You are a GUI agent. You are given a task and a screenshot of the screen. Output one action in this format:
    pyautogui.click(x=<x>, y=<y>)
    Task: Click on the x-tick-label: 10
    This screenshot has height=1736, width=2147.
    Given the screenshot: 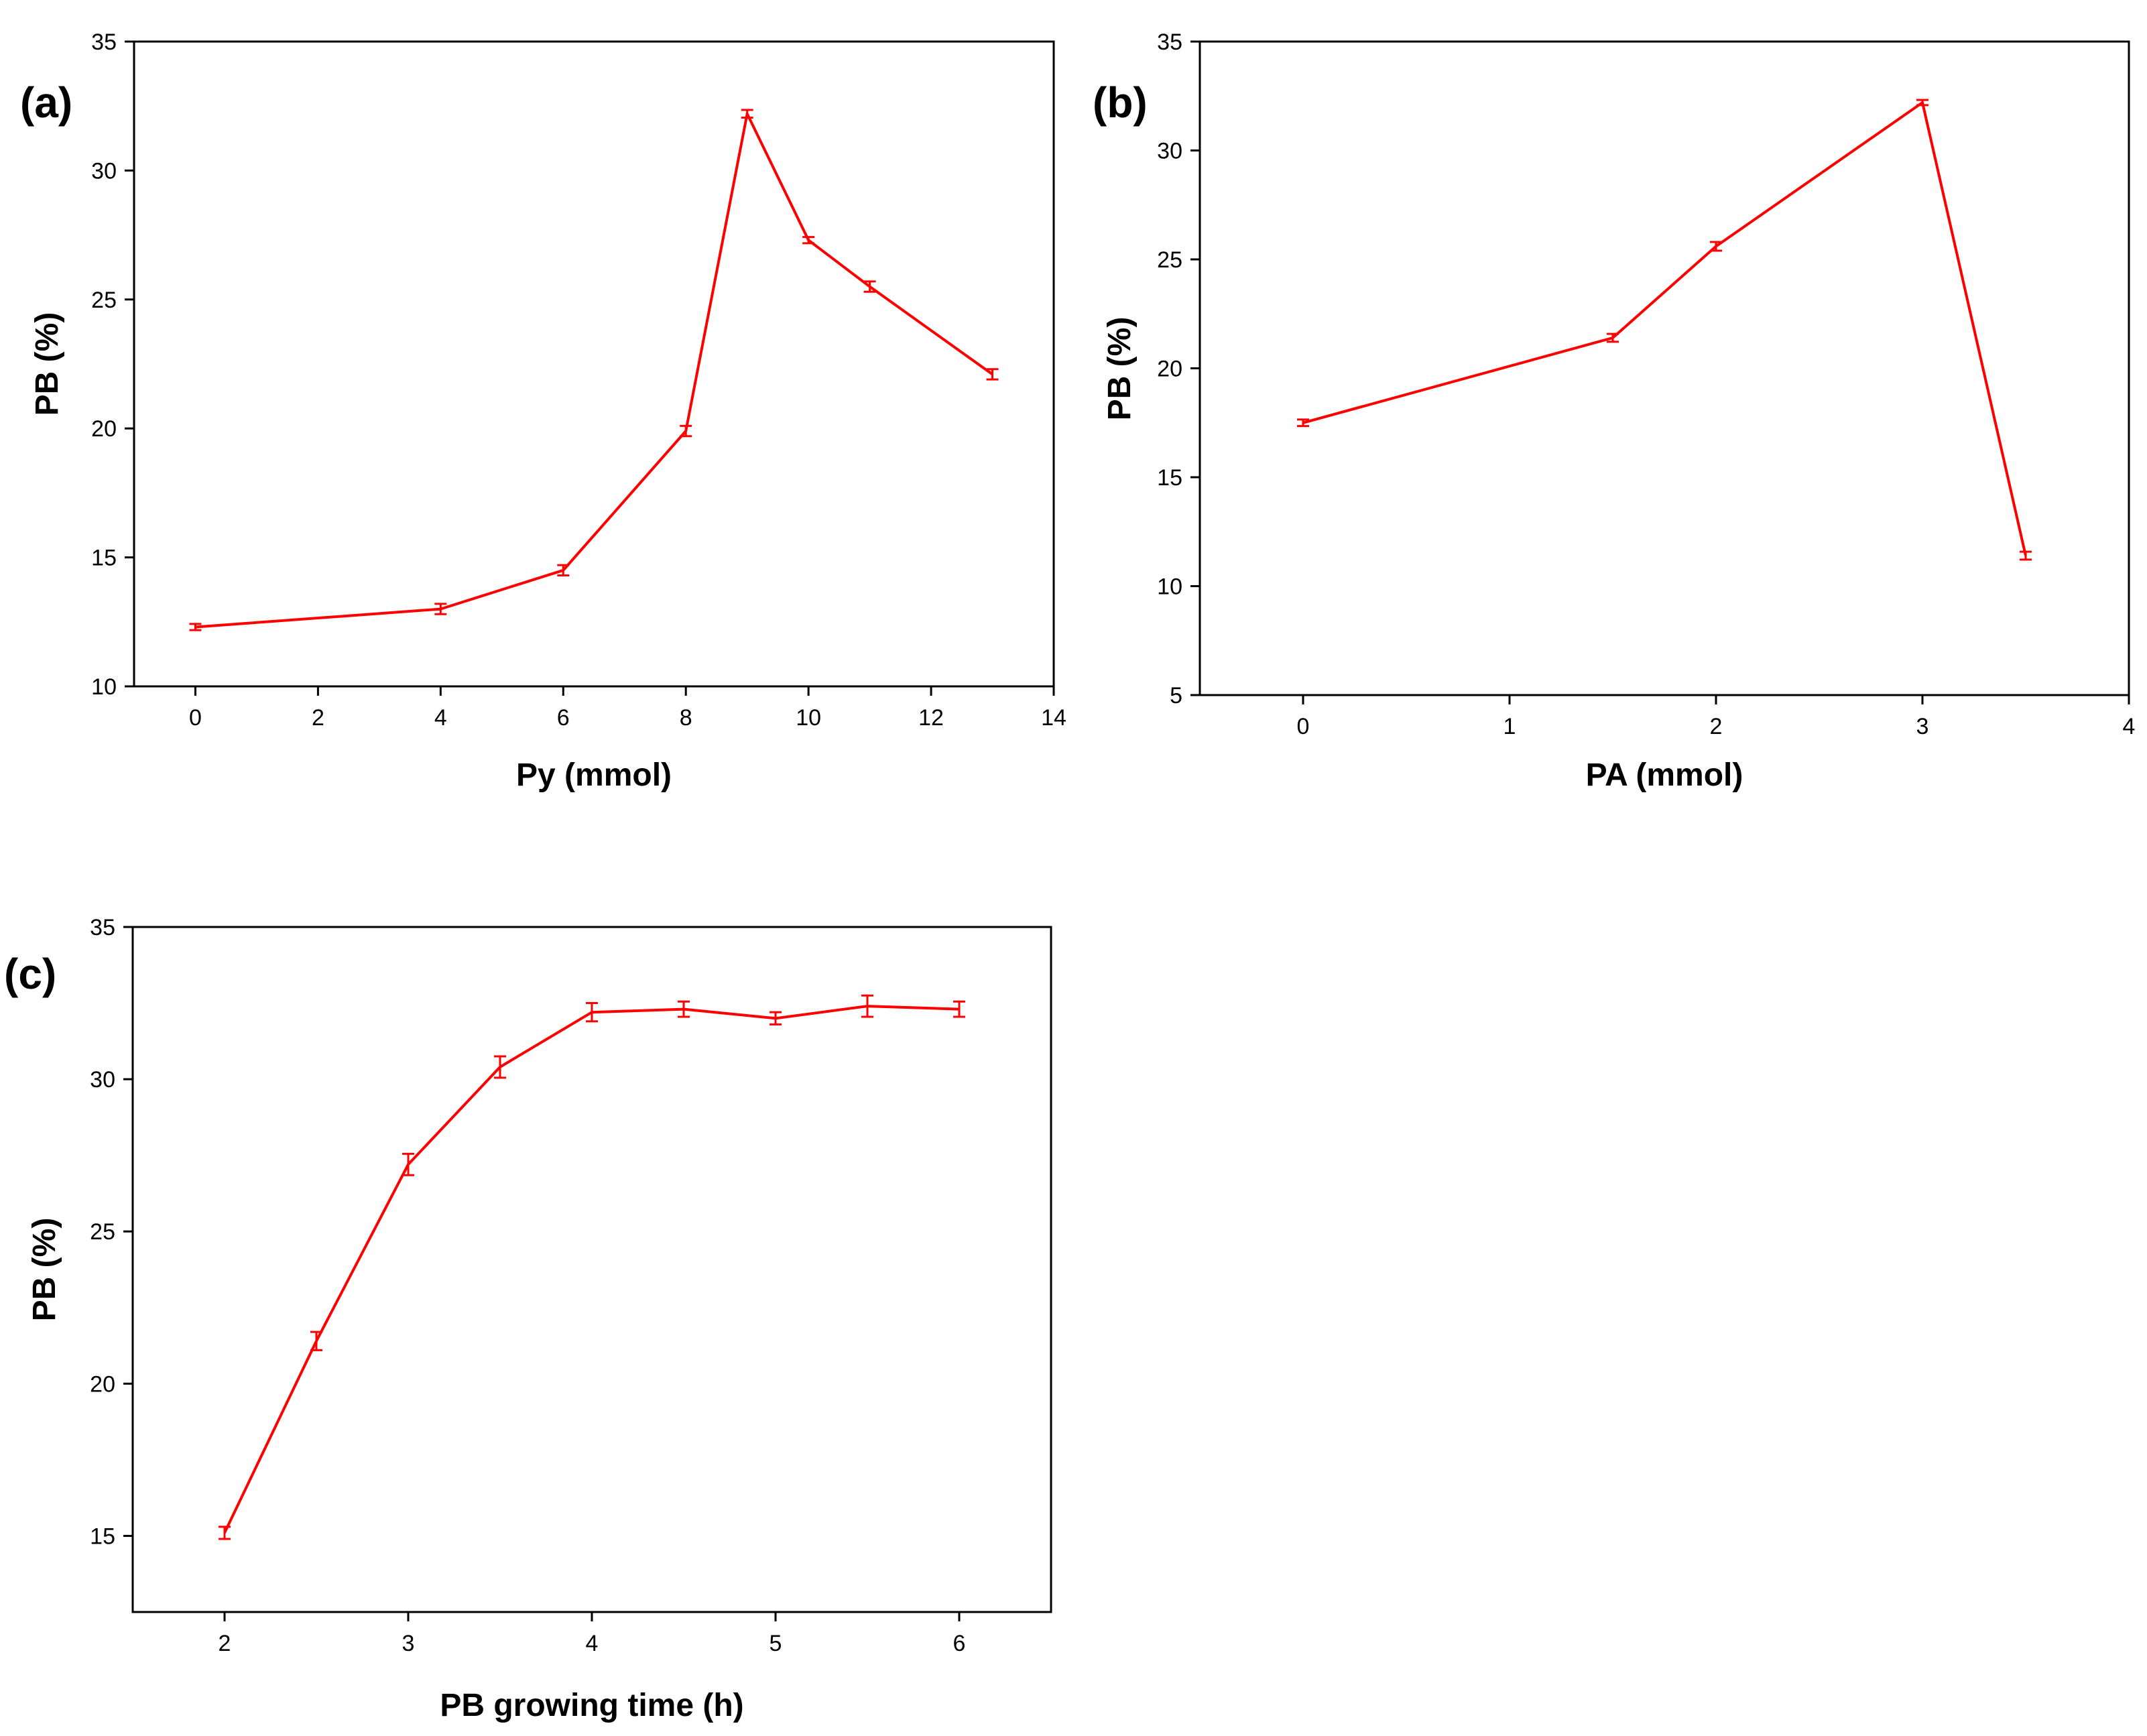 What is the action you would take?
    pyautogui.click(x=809, y=718)
    